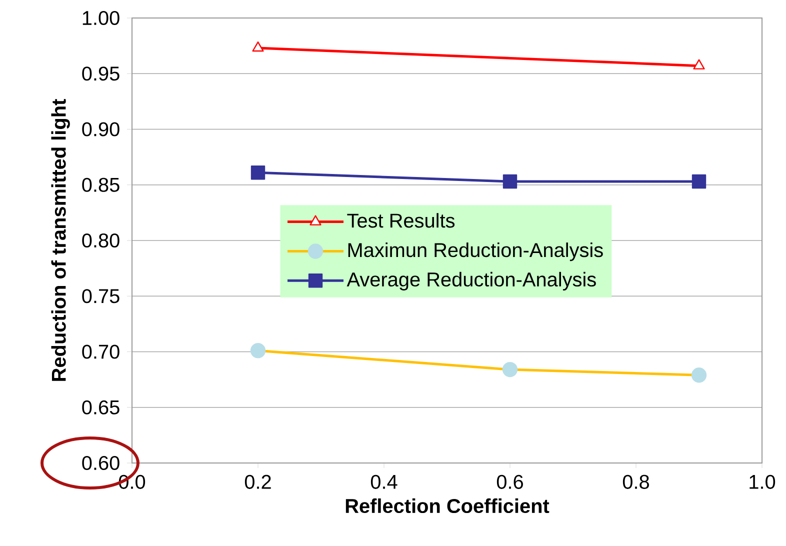  I want to click on legend-label: Maximun Reduction-Analysis, so click(475, 252).